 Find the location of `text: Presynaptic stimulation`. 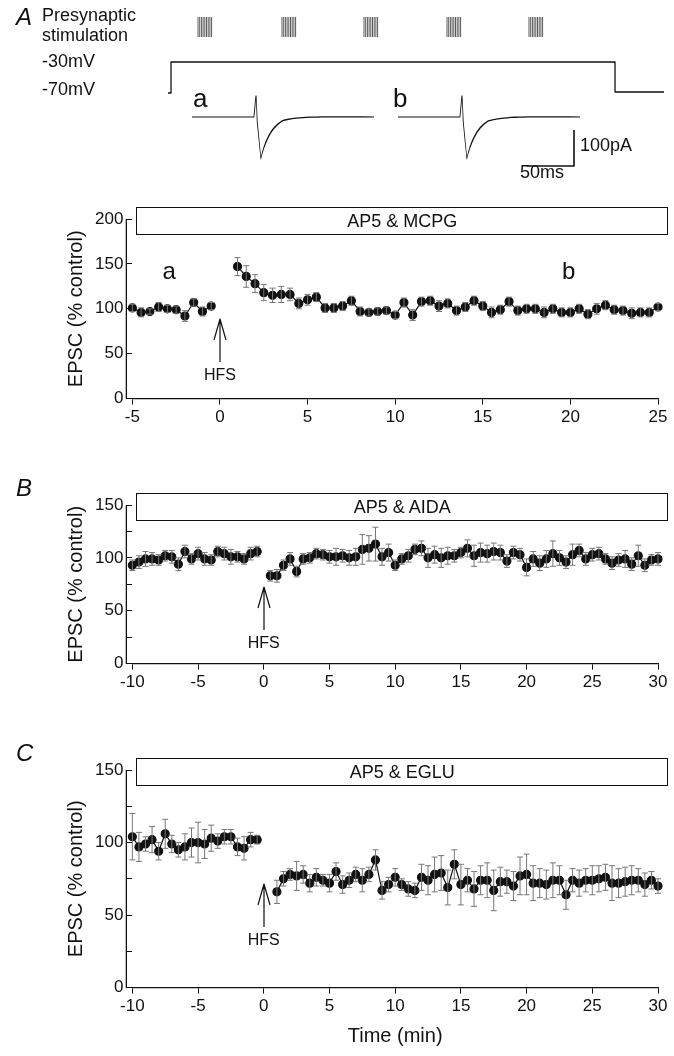

text: Presynaptic stimulation is located at coordinates (90, 25).